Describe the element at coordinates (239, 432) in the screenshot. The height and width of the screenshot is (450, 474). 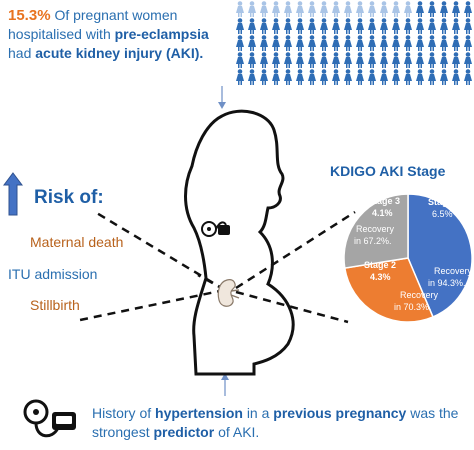
I see `footer-text-4: of AKI.` at that location.